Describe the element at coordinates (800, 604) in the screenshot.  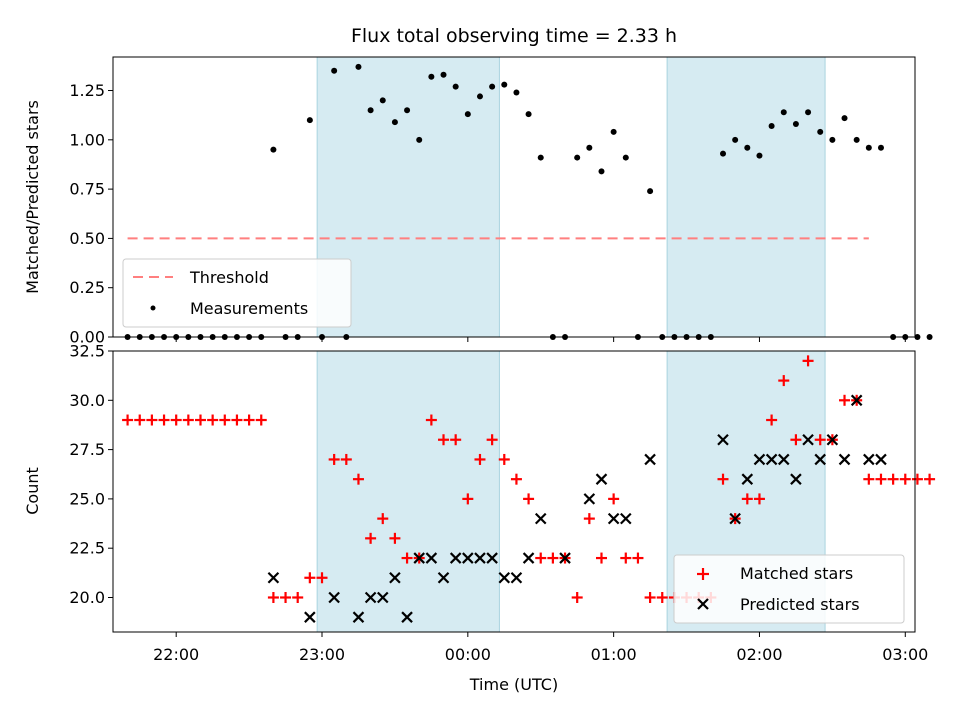
I see `legend-predicted-label: Predicted stars` at that location.